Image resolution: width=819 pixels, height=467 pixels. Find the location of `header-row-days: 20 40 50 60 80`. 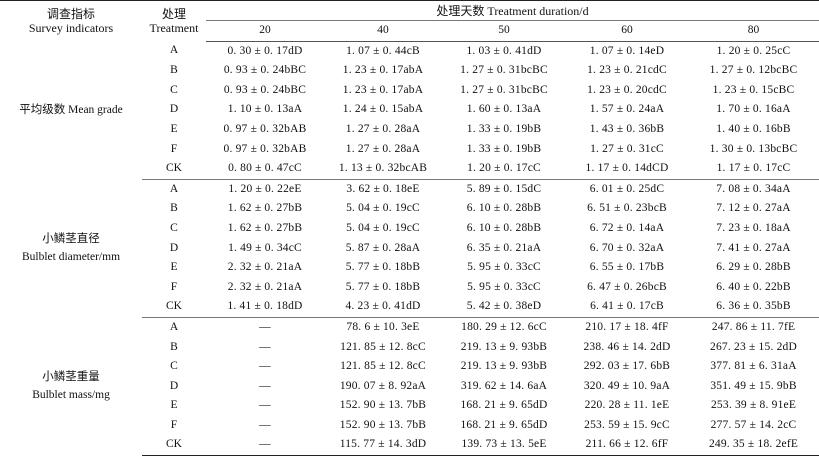

header-row-days: 20 40 50 60 80 is located at coordinates (409, 31).